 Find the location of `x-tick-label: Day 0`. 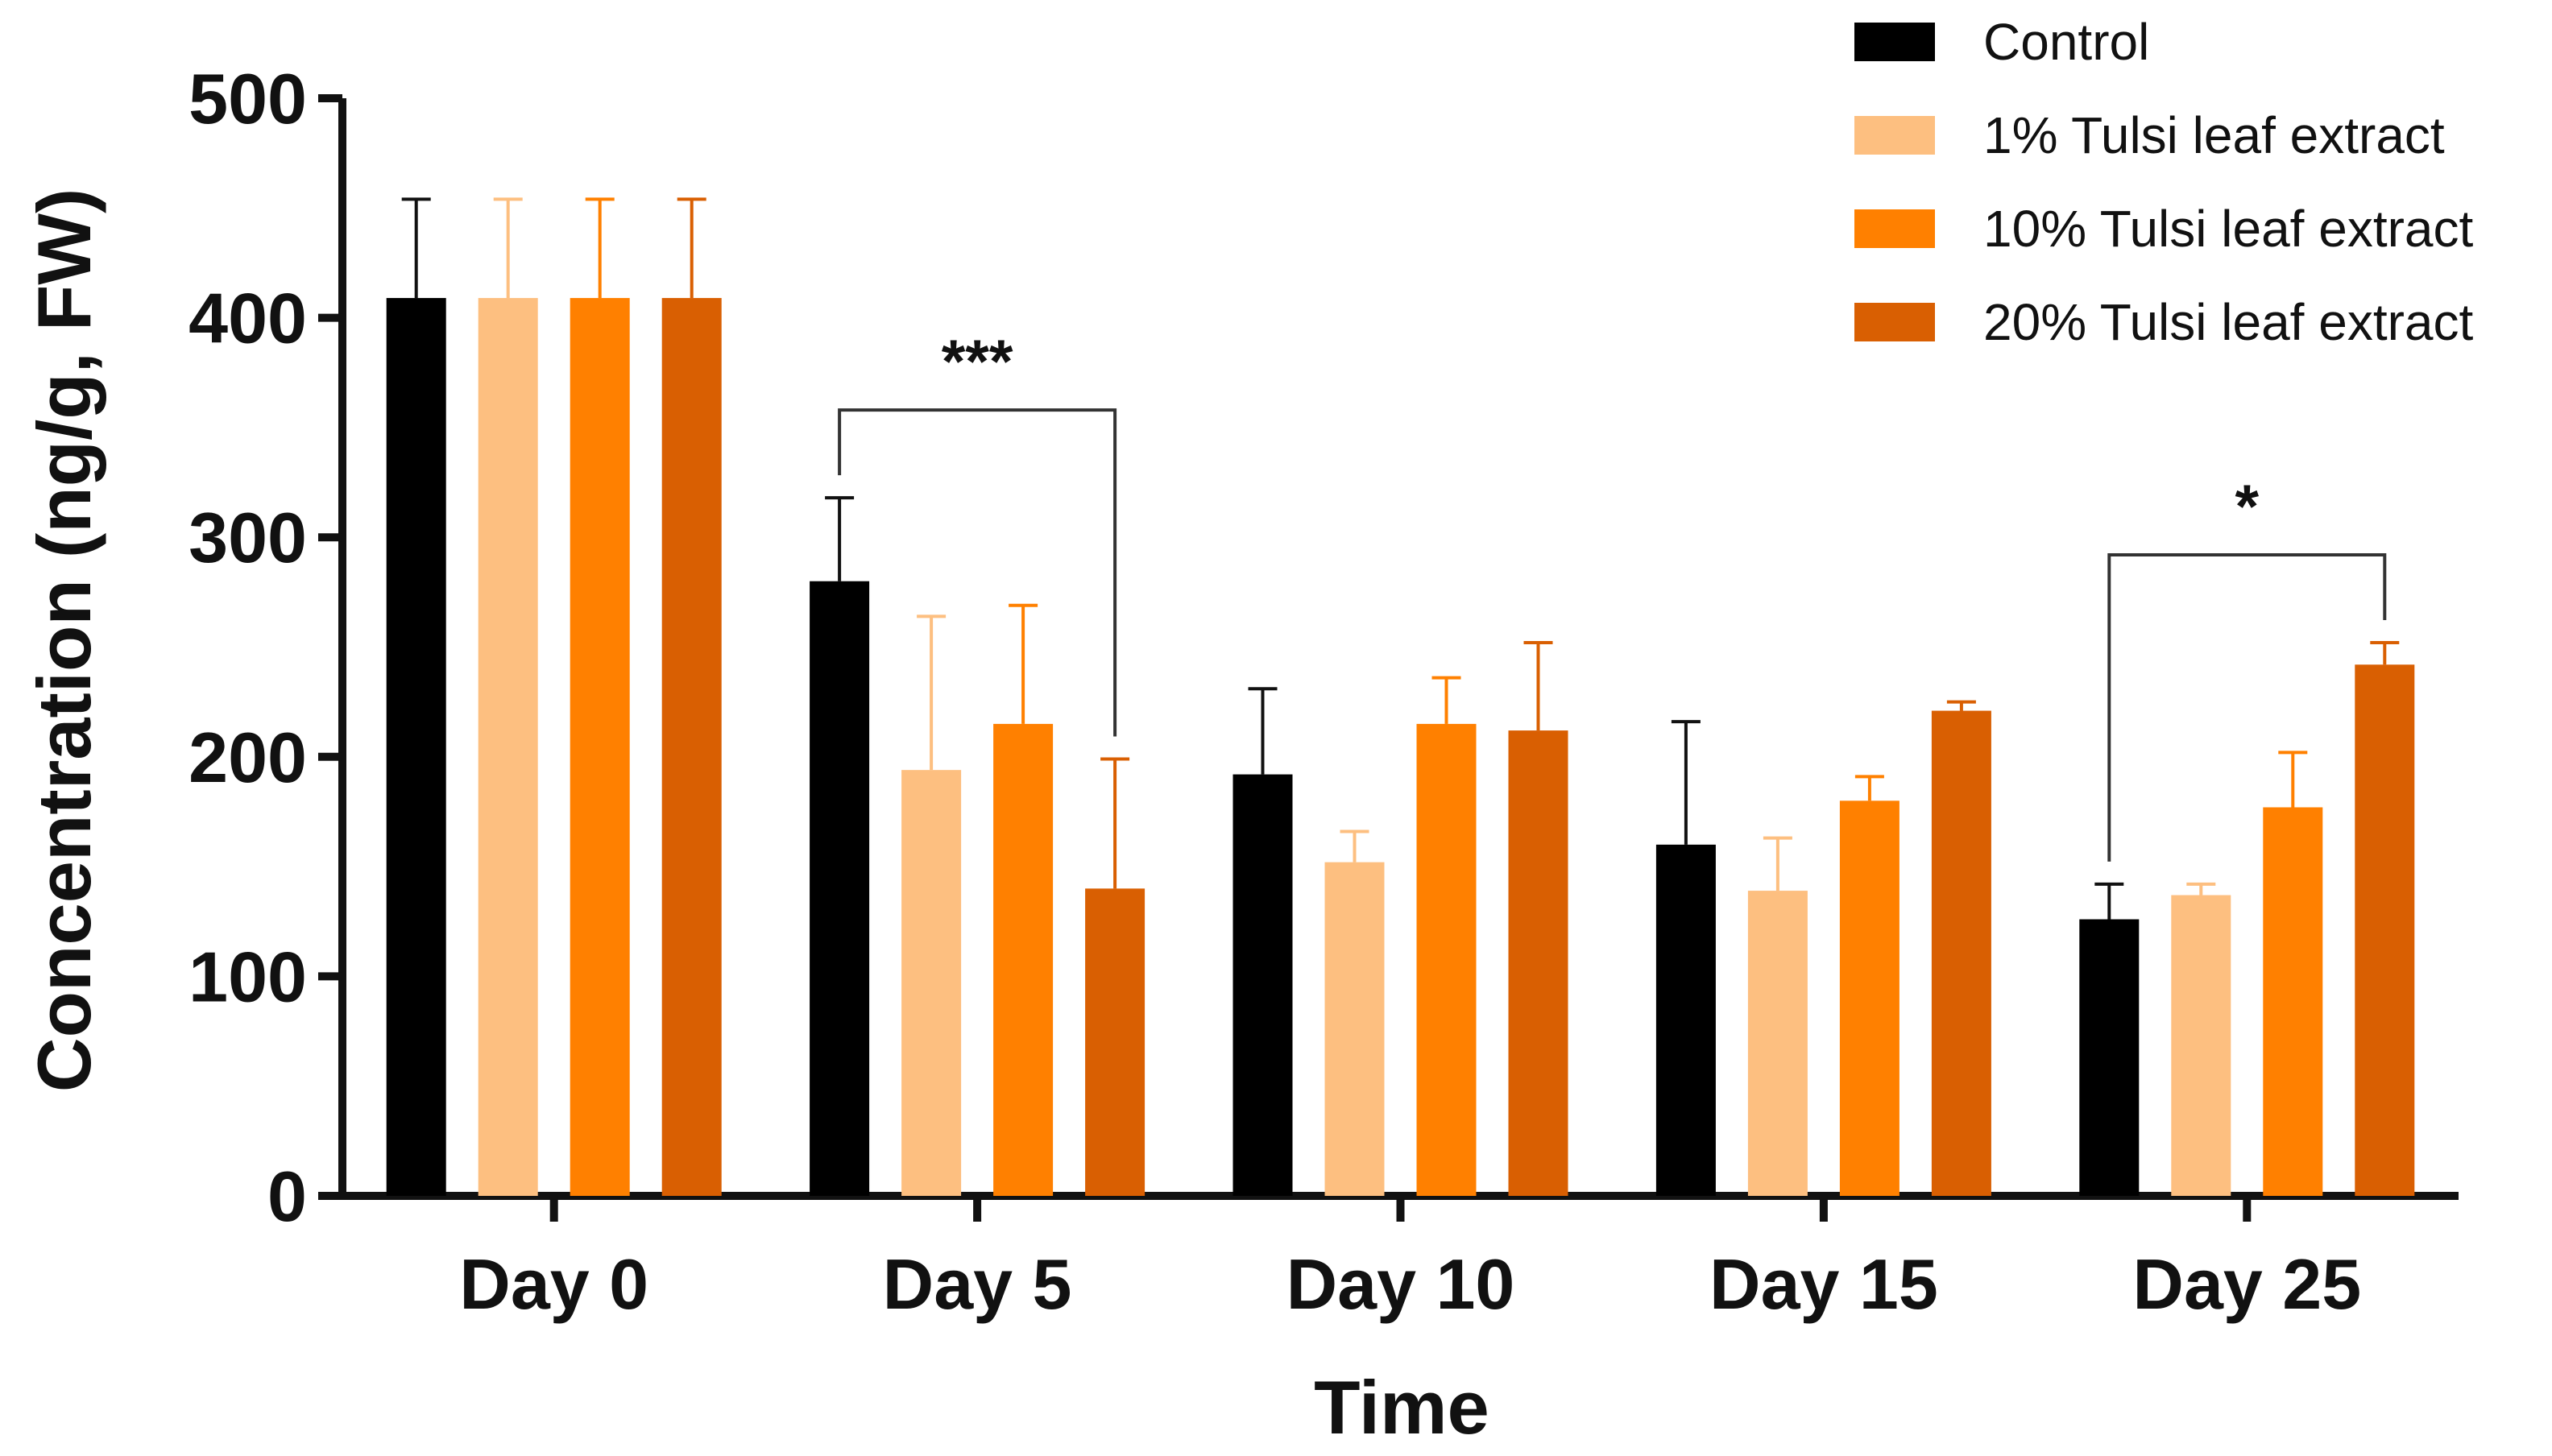

x-tick-label: Day 0 is located at coordinates (553, 1284).